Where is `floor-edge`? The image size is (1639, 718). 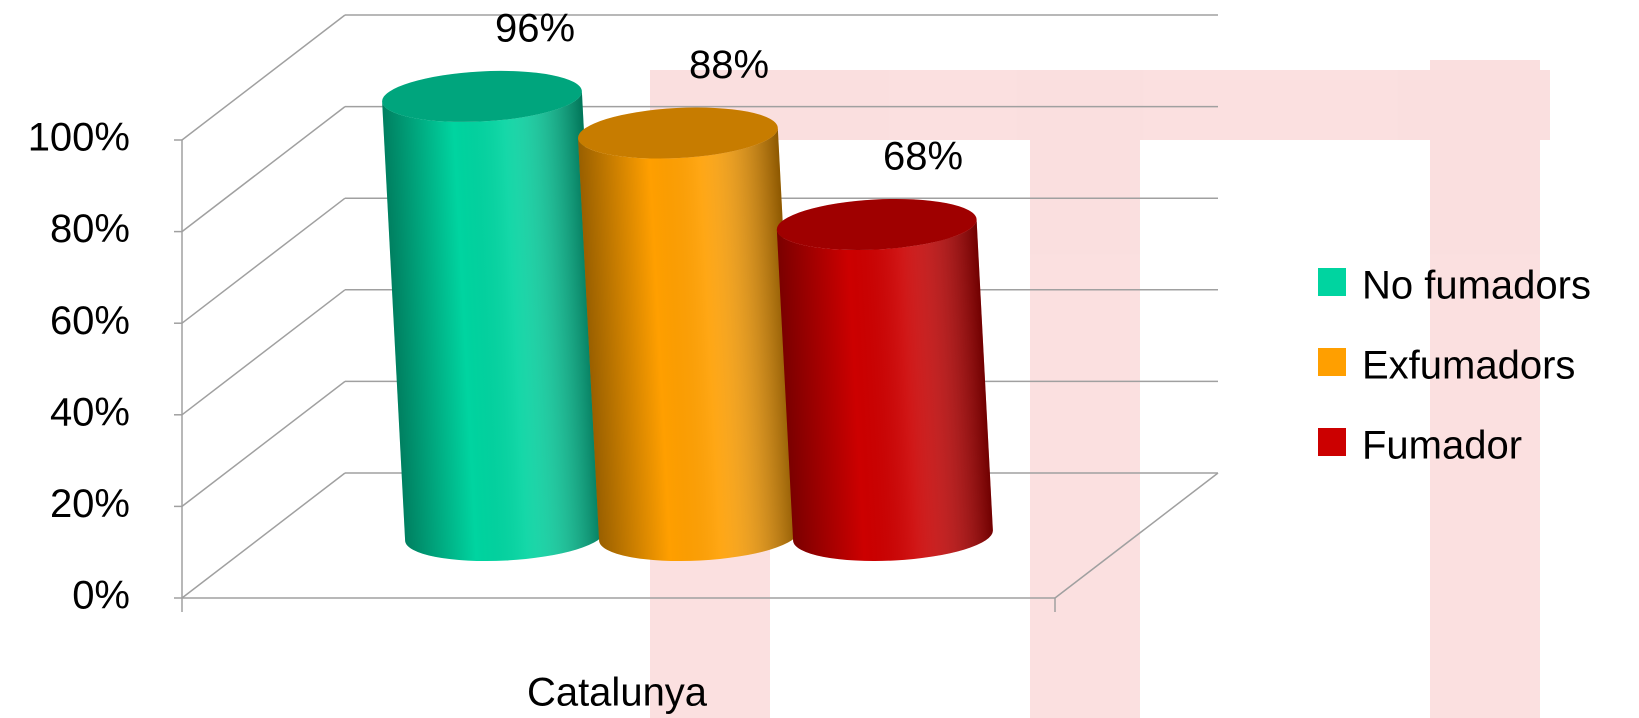
floor-edge is located at coordinates (1136, 535).